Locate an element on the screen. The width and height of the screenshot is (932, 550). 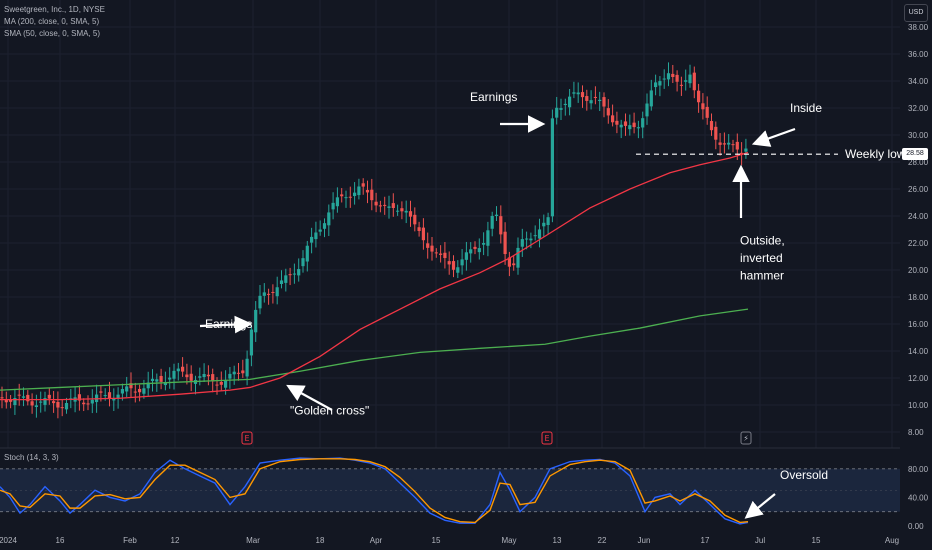
ma200-legend: MA (200, close, 0, SMA, 5) is located at coordinates (52, 21).